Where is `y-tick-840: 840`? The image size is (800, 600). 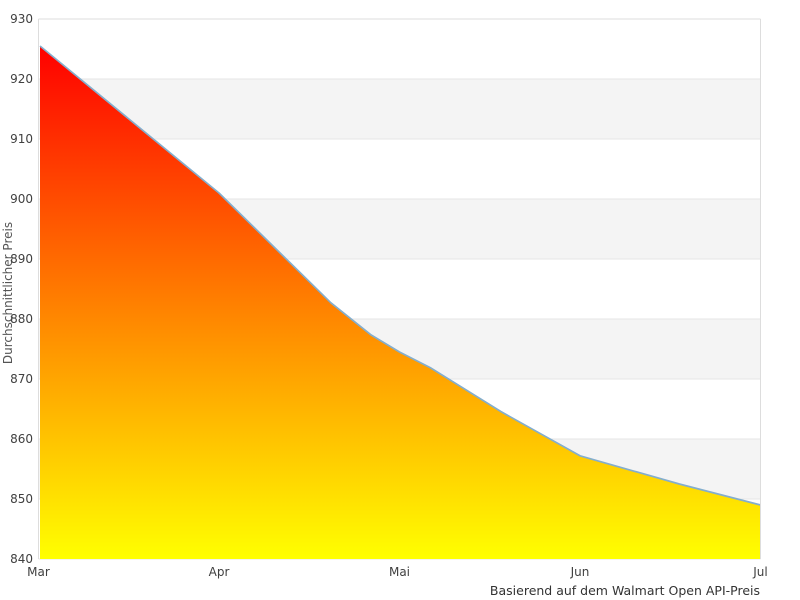
y-tick-840: 840 is located at coordinates (21, 559).